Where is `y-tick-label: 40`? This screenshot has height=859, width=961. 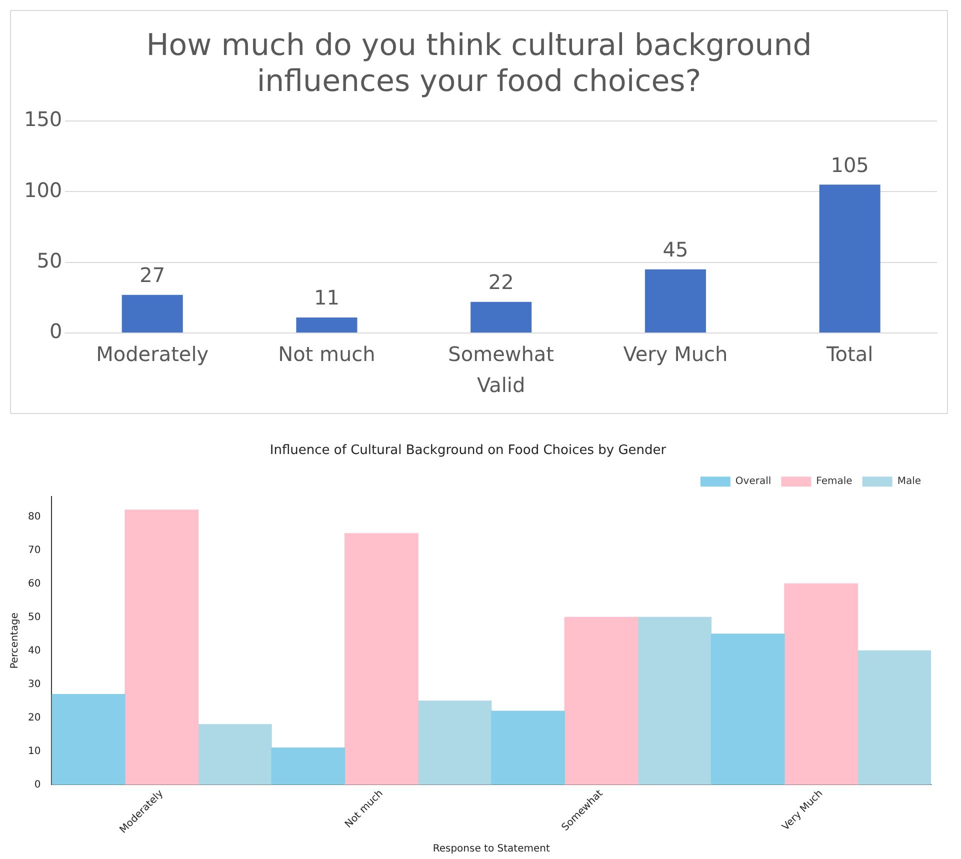
y-tick-label: 40 is located at coordinates (34, 650).